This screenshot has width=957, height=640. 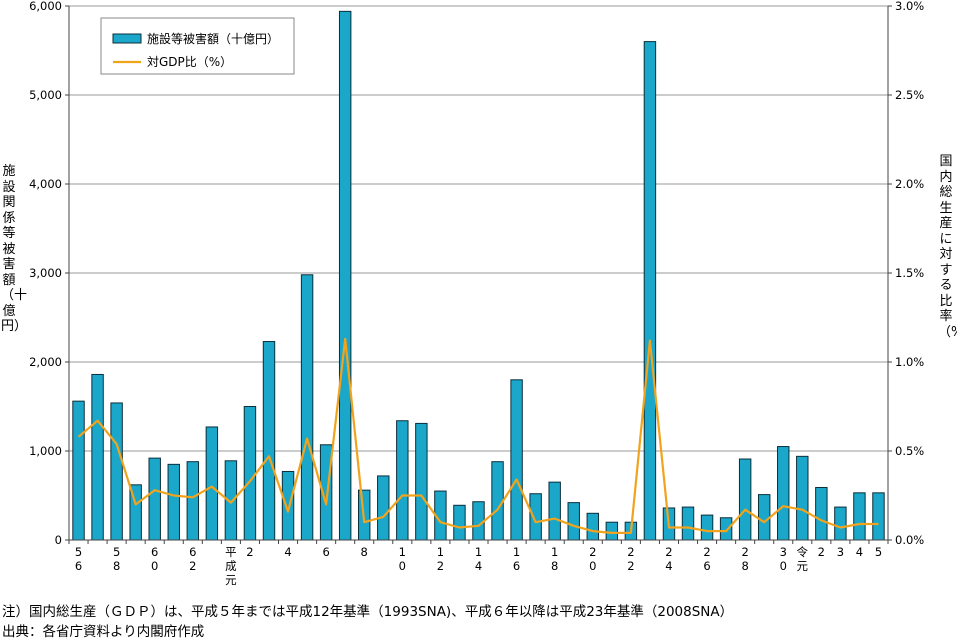 I want to click on y-left-tick-label: 3,000, so click(x=45, y=273).